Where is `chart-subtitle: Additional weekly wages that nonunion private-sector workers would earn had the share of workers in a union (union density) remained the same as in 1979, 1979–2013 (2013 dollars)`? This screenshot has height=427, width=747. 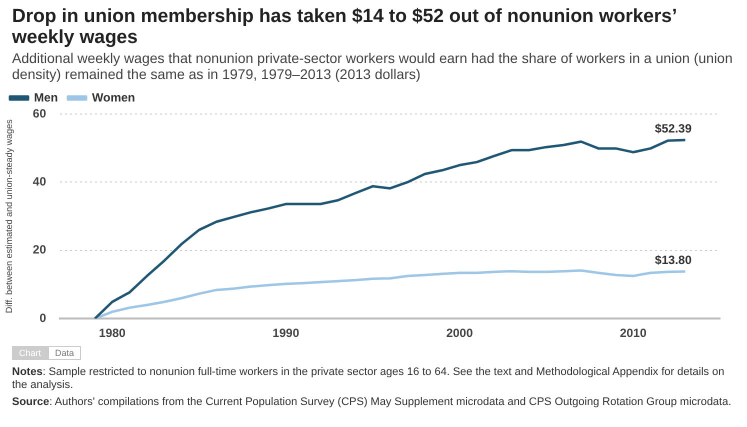
chart-subtitle: Additional weekly wages that nonunion private-sector workers would earn had the share of workers in a union (union density) remained the same as in 1979, 1979–2013 (2013 dollars) is located at coordinates (373, 66).